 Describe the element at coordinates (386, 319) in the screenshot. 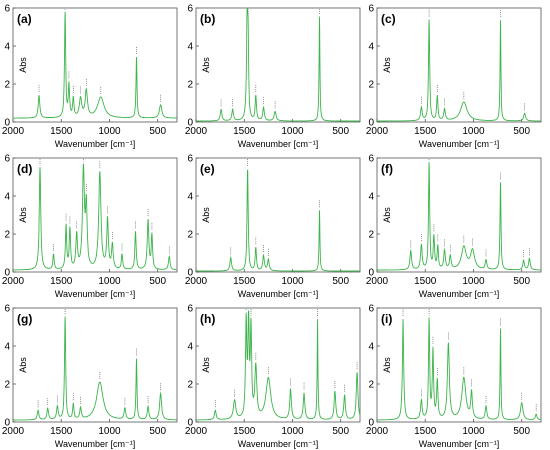

I see `panel-label: (i)` at that location.